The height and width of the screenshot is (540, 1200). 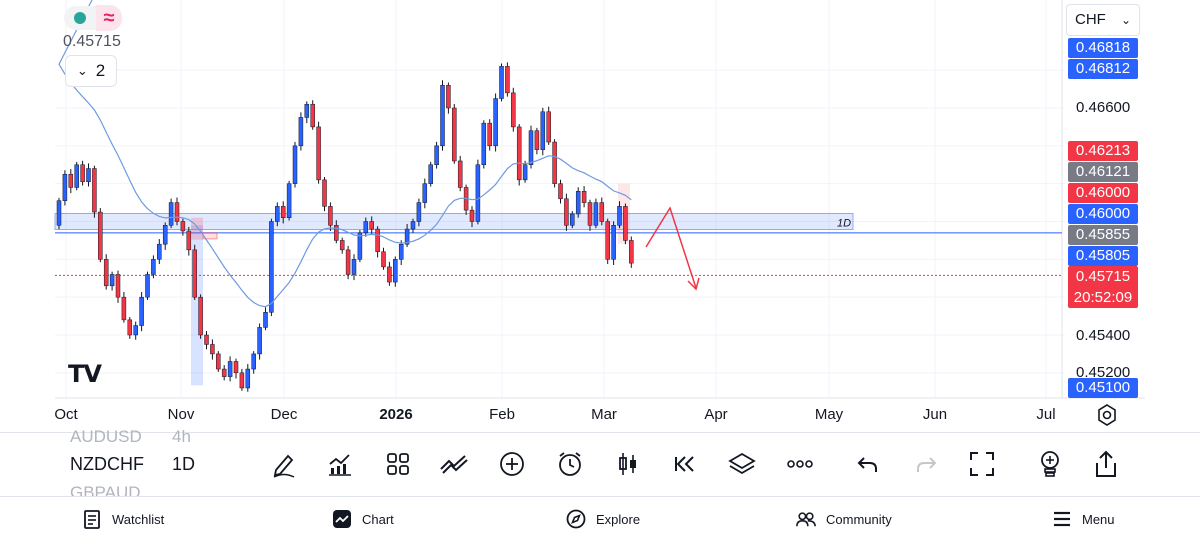 What do you see at coordinates (618, 519) in the screenshot?
I see `nav-label: Explore` at bounding box center [618, 519].